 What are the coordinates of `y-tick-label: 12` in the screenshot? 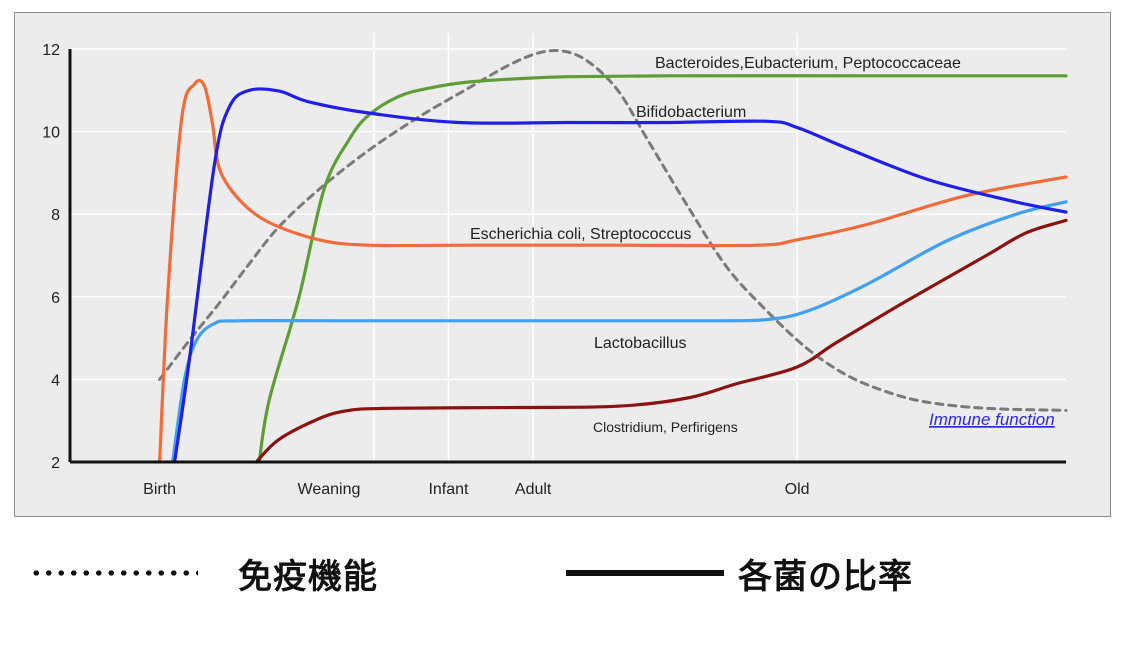 It's located at (51, 50).